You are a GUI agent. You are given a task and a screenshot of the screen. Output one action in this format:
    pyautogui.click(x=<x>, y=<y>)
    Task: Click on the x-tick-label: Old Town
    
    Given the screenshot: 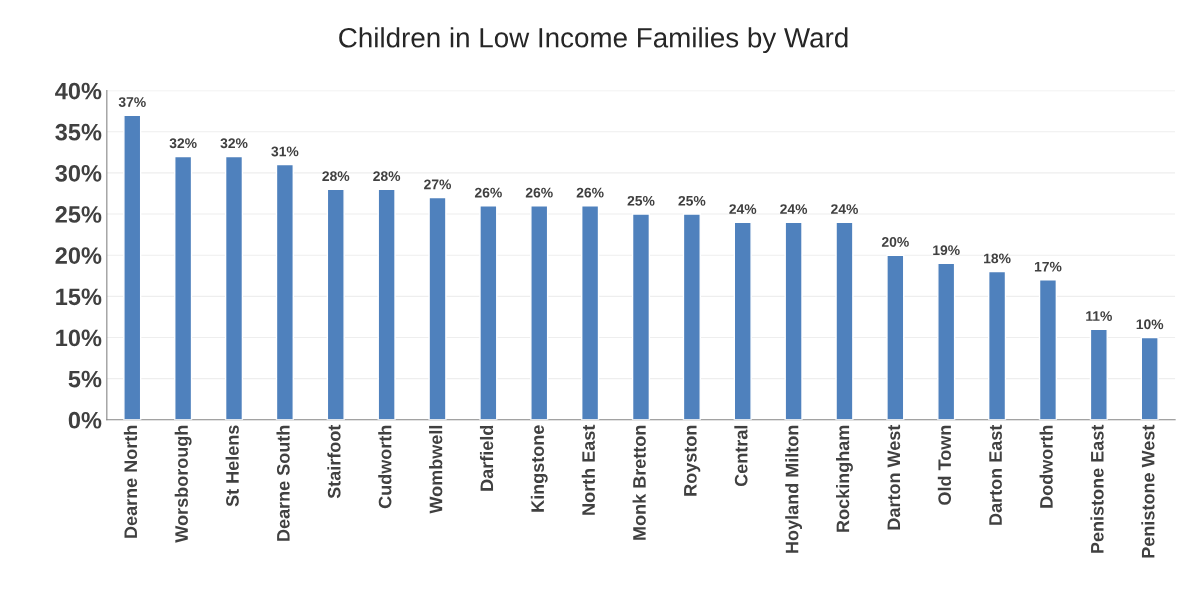 What is the action you would take?
    pyautogui.click(x=944, y=465)
    